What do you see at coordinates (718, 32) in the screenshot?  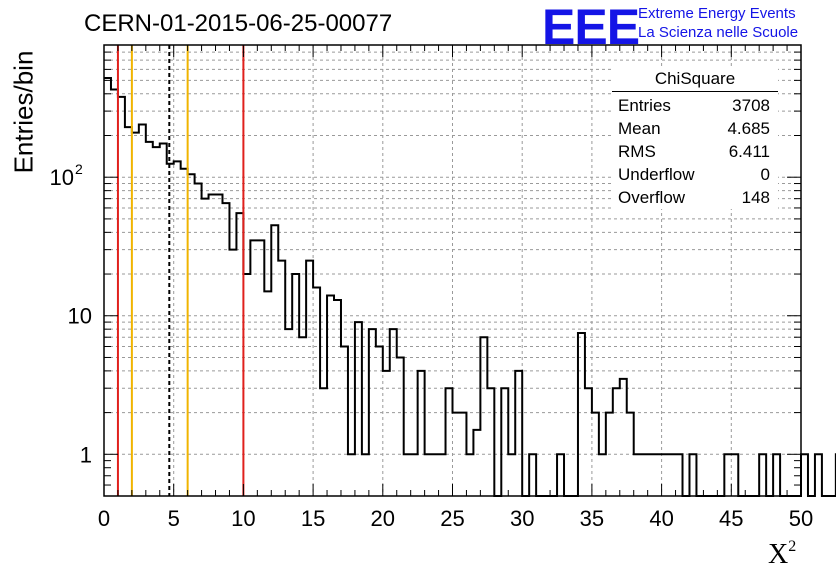 I see `logo-caption-line2: La Scienza nelle Scuole` at bounding box center [718, 32].